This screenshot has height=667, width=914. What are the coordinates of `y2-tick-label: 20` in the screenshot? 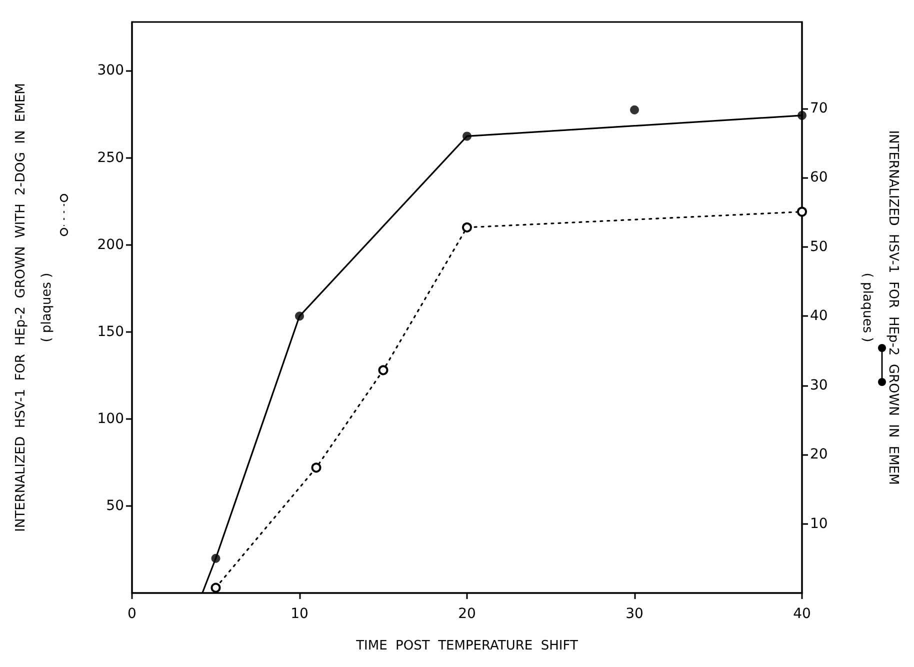 It's located at (819, 454).